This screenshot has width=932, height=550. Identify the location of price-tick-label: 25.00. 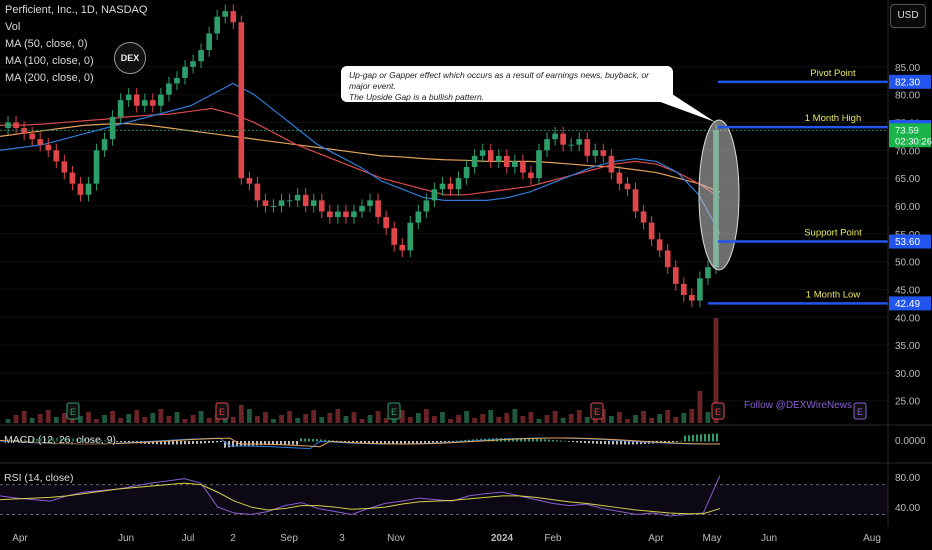
(907, 402).